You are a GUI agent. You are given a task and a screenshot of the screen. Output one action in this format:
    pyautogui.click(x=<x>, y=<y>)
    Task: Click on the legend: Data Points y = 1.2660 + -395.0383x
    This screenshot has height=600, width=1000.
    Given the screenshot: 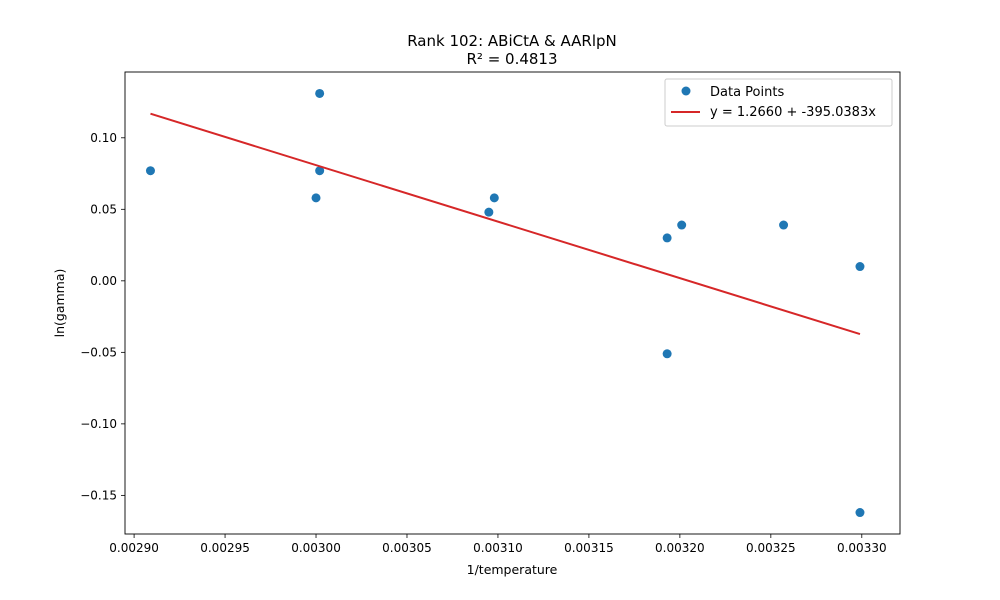 What is the action you would take?
    pyautogui.click(x=778, y=102)
    